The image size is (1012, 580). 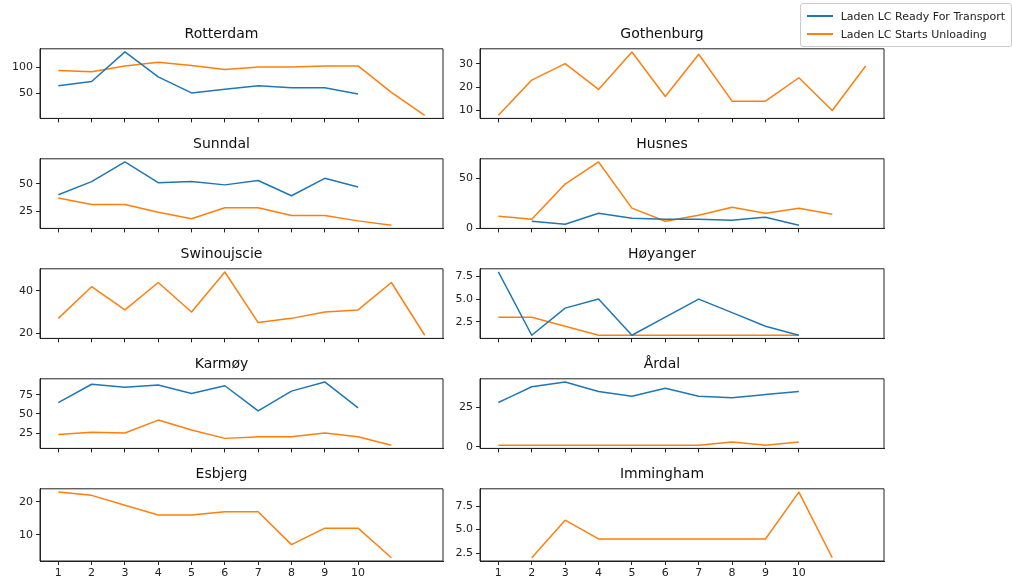 I want to click on legend-label: Laden LC Ready For Transport, so click(x=922, y=16).